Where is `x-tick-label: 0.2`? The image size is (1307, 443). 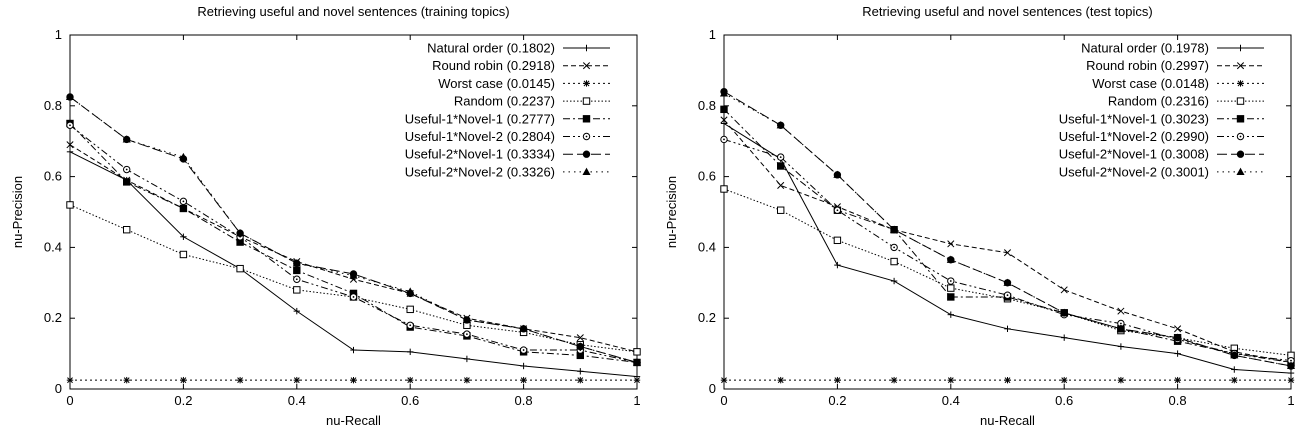
x-tick-label: 0.2 is located at coordinates (837, 400).